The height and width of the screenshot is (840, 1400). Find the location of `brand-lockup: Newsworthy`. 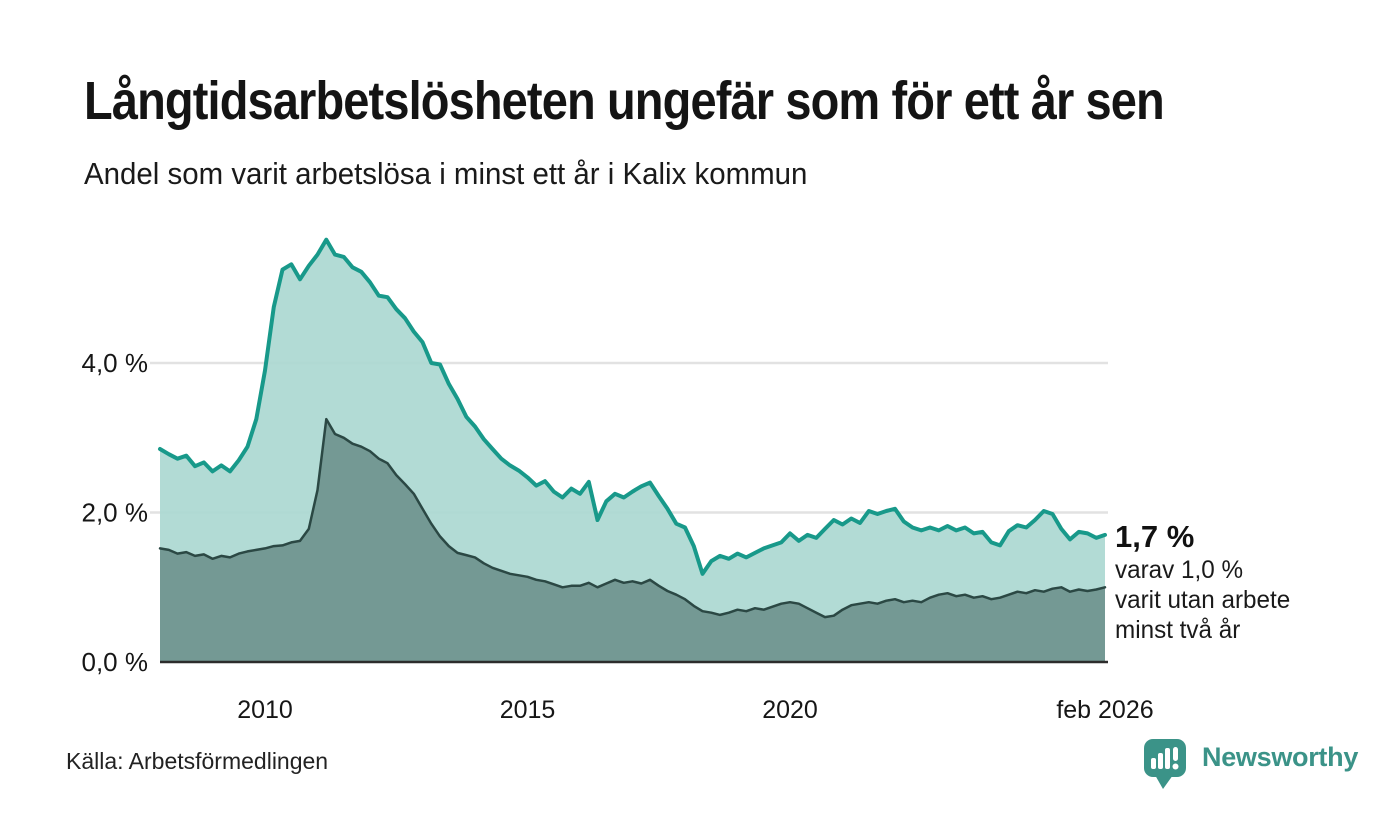

brand-lockup: Newsworthy is located at coordinates (1250, 764).